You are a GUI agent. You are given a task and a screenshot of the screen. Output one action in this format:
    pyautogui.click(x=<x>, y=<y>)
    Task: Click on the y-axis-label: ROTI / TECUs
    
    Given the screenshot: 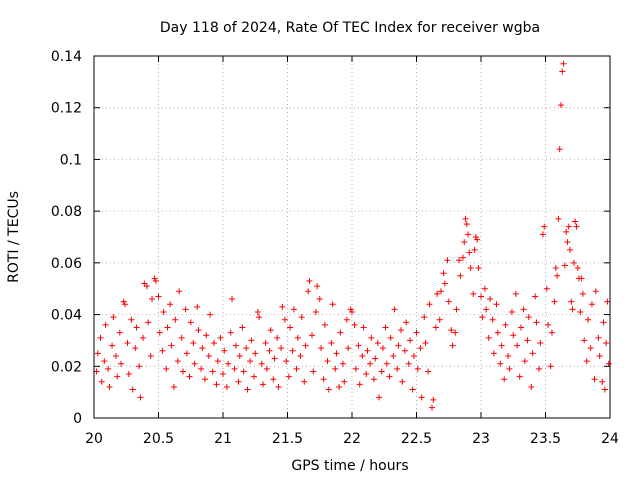 What is the action you would take?
    pyautogui.click(x=14, y=237)
    